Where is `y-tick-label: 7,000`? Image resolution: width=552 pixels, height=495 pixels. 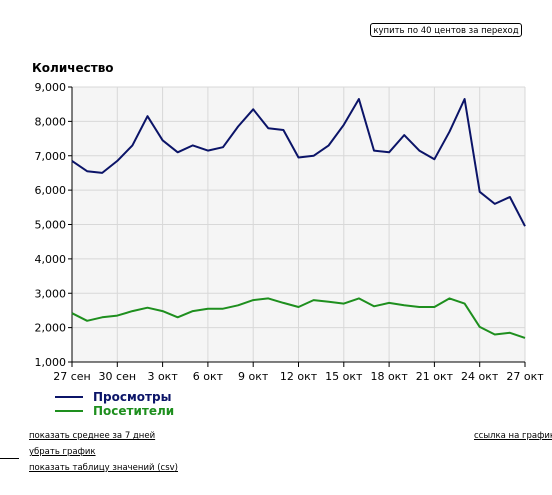
y-tick-label: 7,000 is located at coordinates (51, 156).